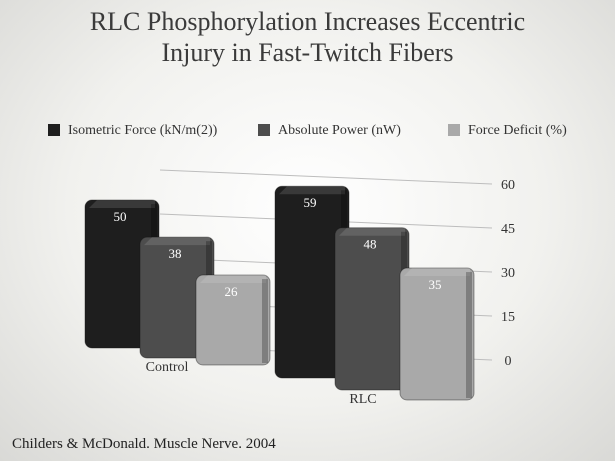 Image resolution: width=615 pixels, height=461 pixels. I want to click on x-tick-label: Control, so click(167, 367).